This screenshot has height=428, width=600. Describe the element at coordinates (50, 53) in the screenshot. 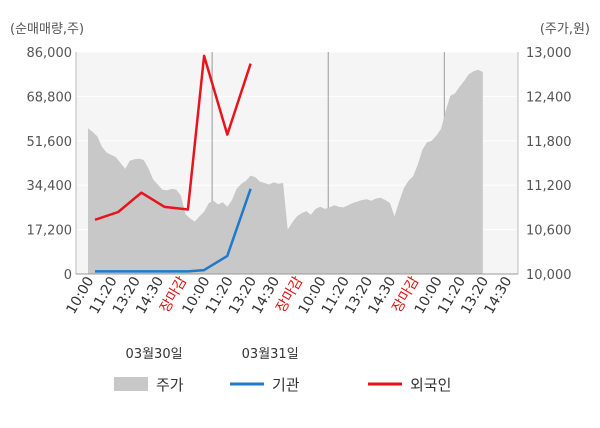

I see `left-tick-label: 86,000` at that location.